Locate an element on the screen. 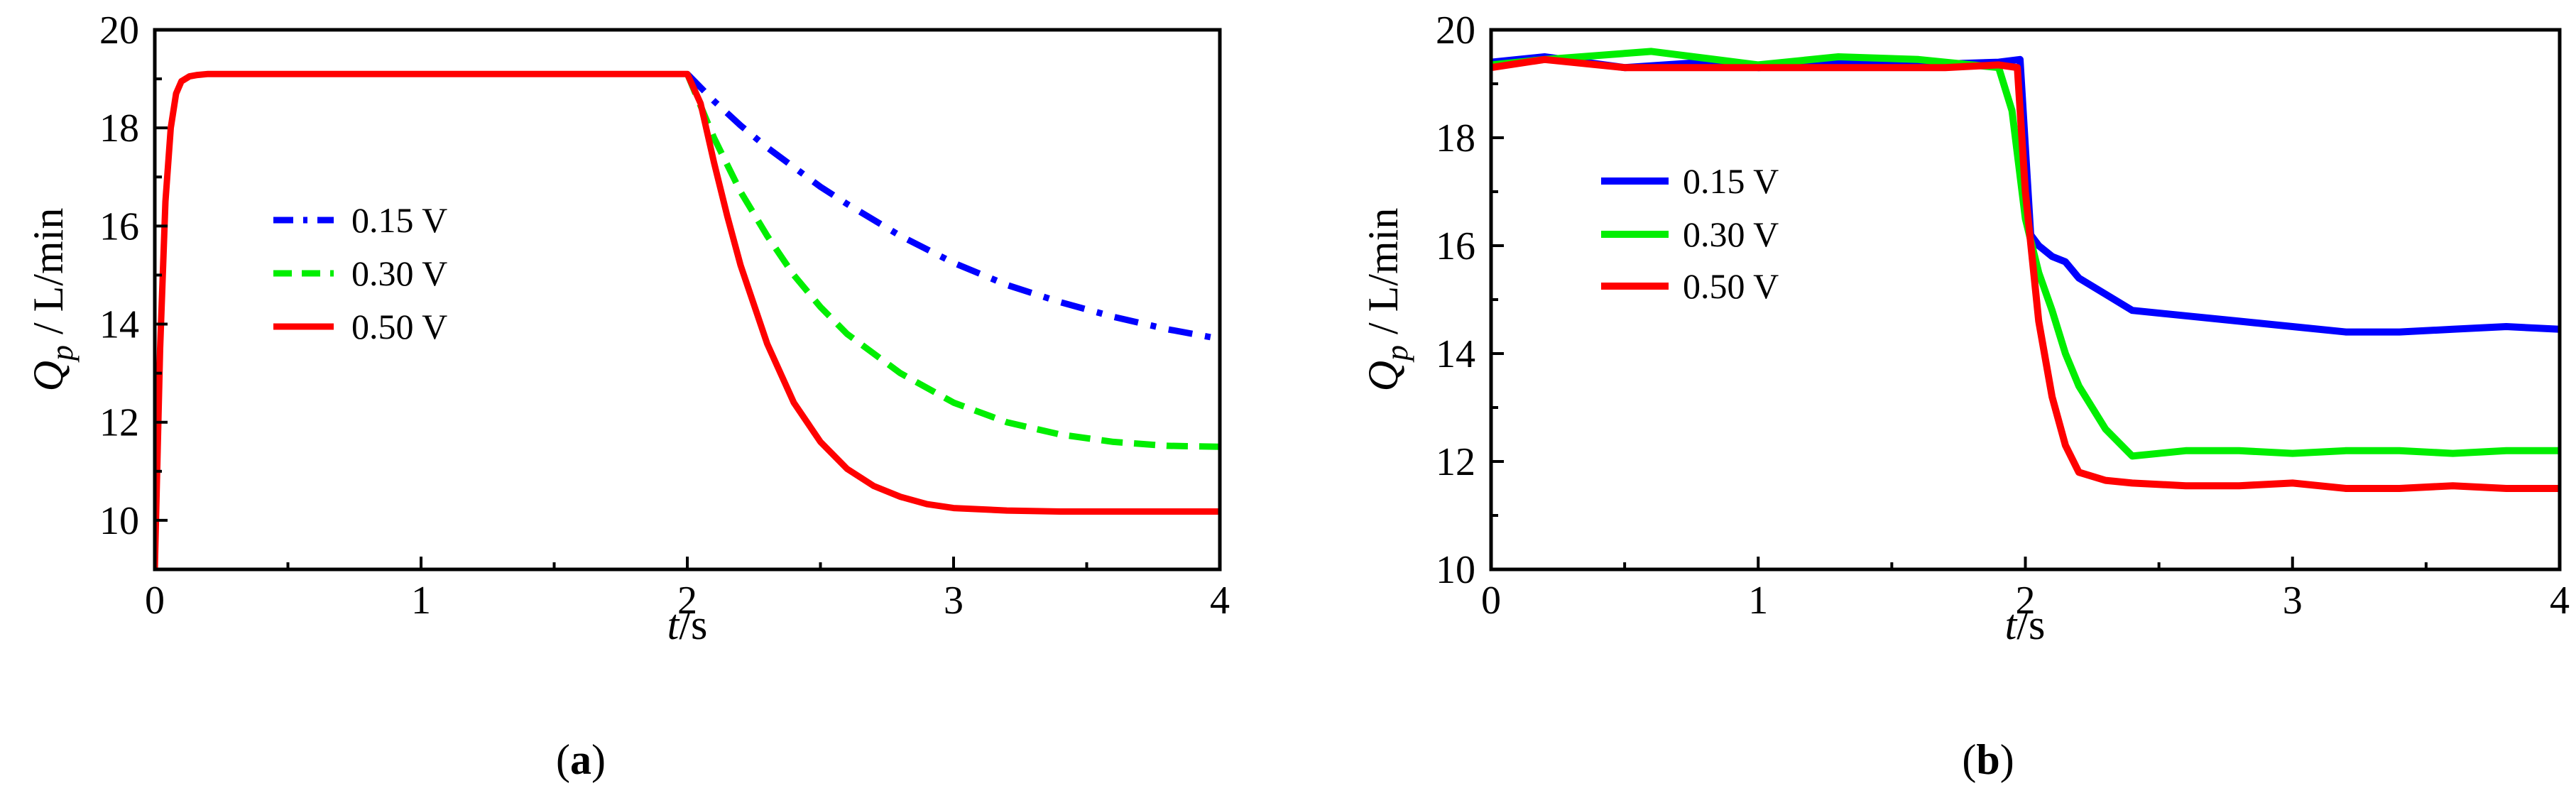 The width and height of the screenshot is (2576, 798). panel-a-caption-open: ( is located at coordinates (563, 760).